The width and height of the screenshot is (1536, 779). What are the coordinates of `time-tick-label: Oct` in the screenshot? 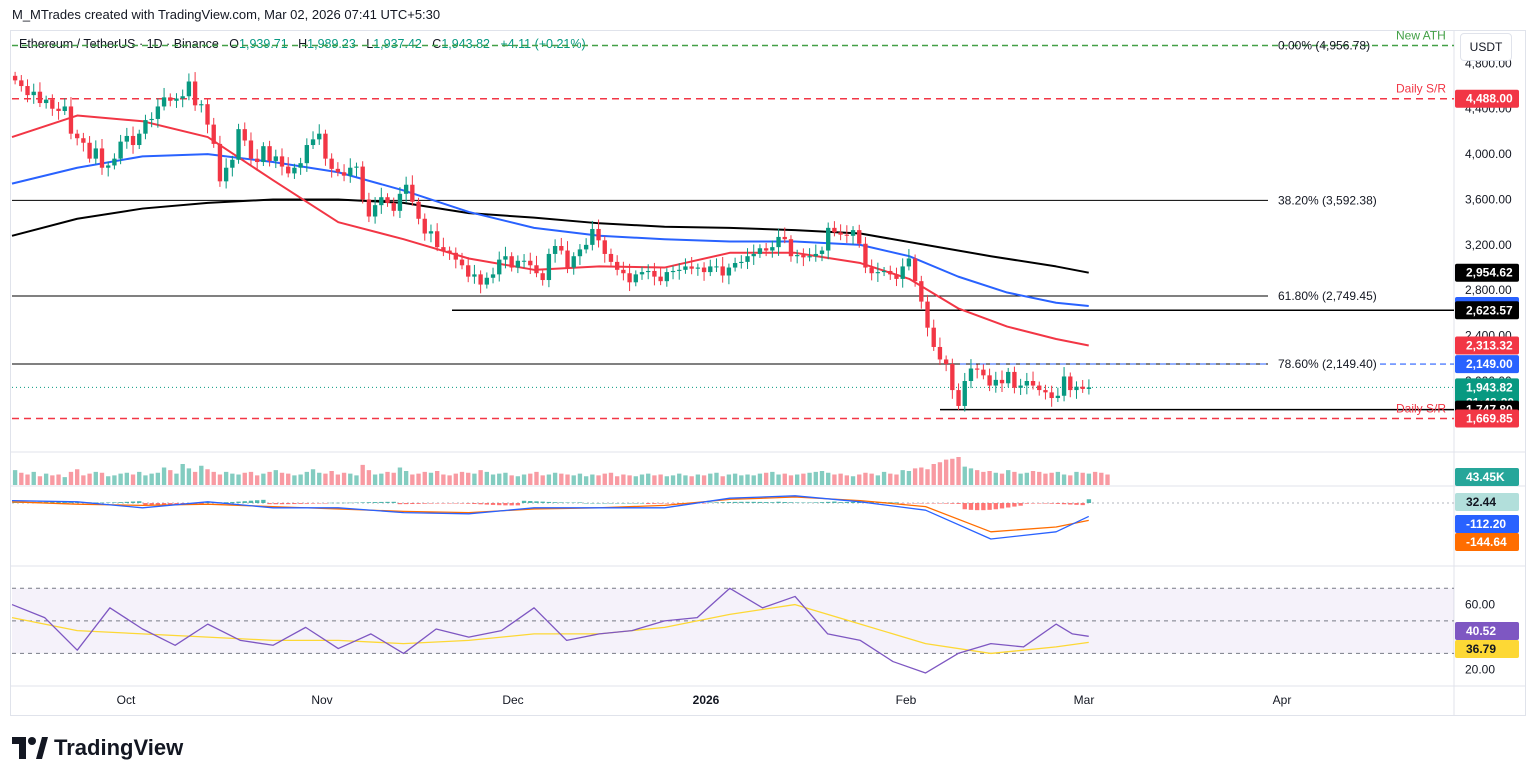 It's located at (126, 700).